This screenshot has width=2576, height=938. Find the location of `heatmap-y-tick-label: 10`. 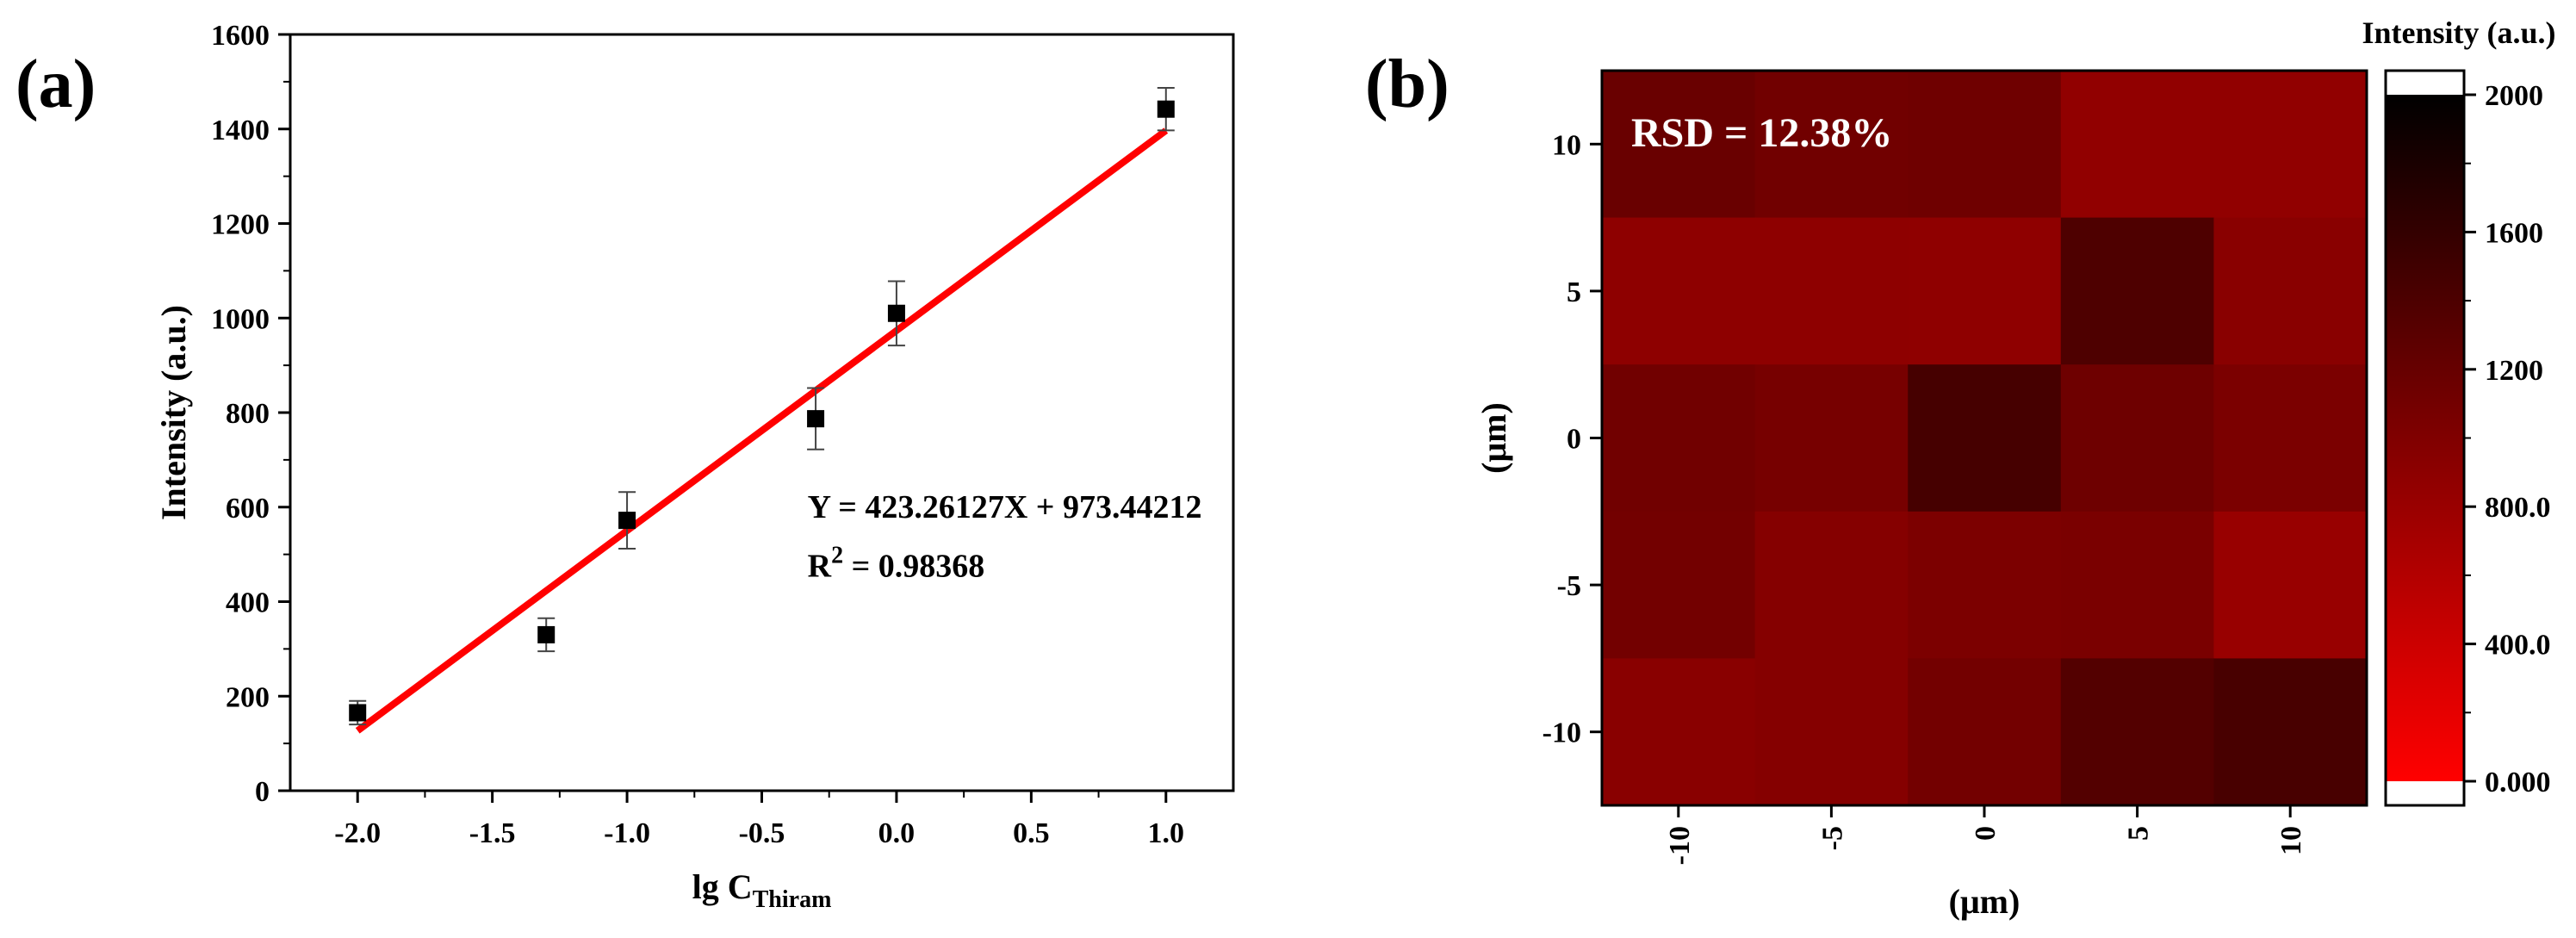

heatmap-y-tick-label: 10 is located at coordinates (1566, 145).